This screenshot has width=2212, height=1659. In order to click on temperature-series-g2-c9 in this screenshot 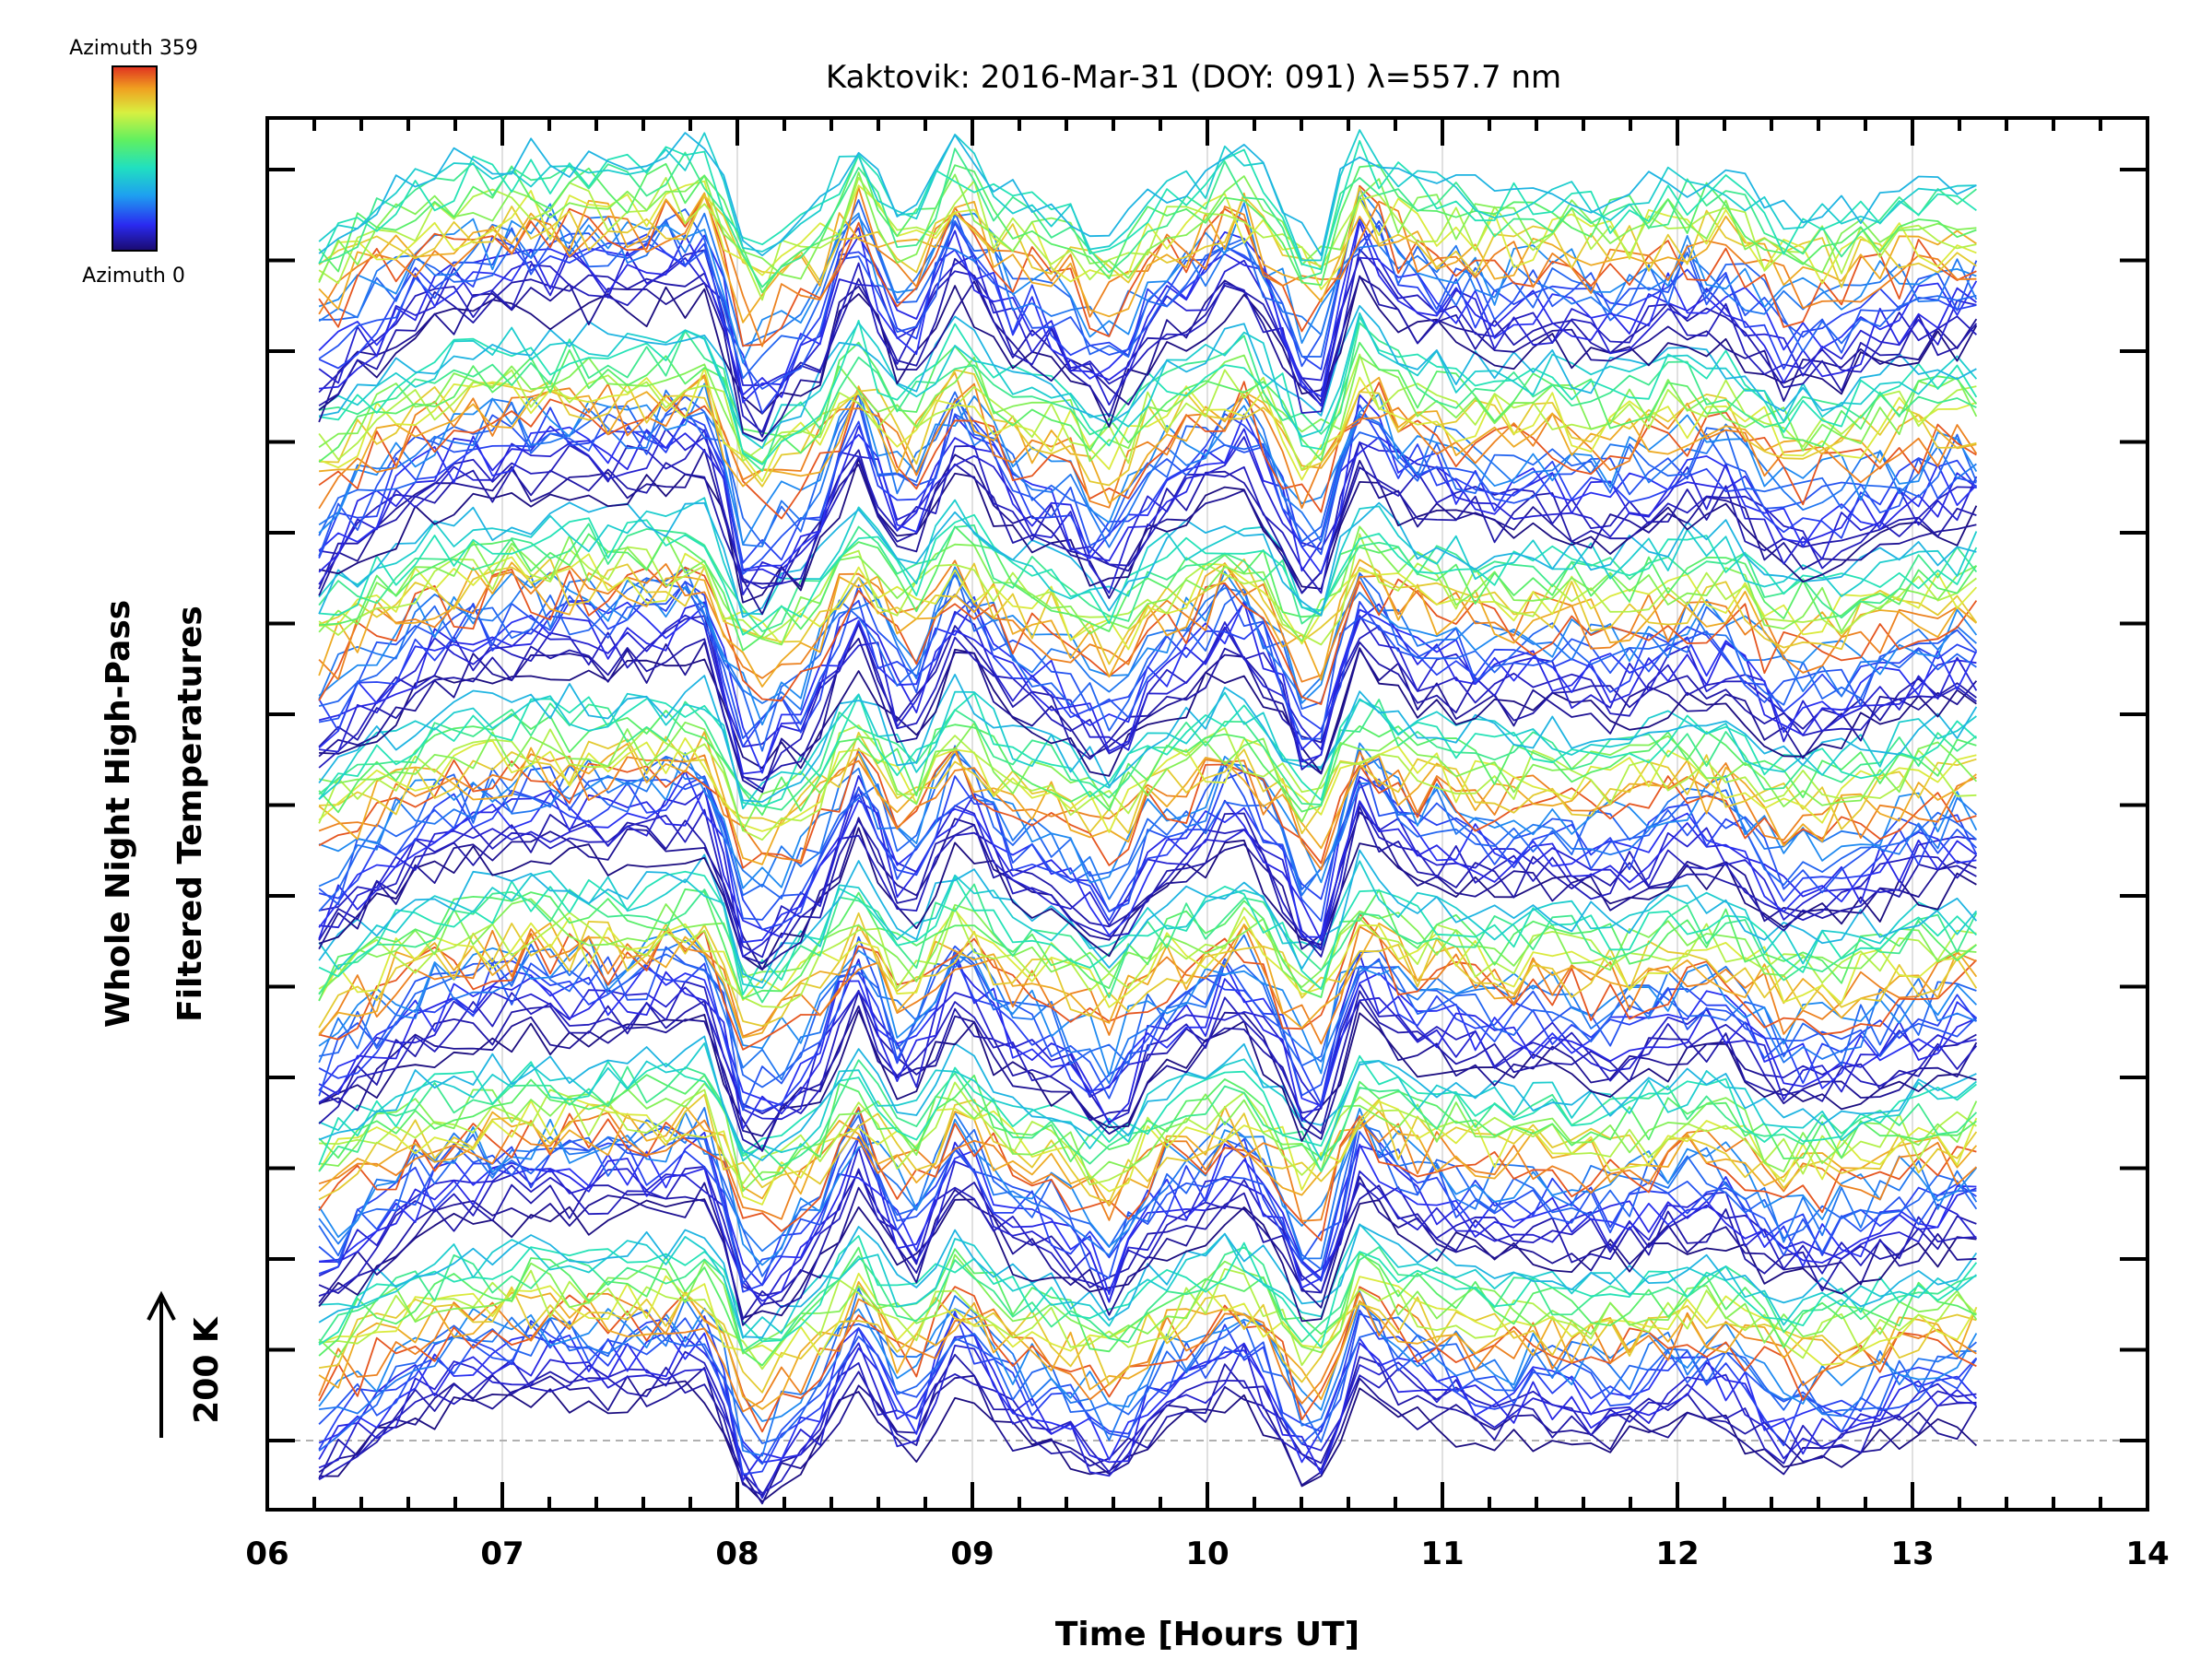, I will do `click(1147, 1015)`.